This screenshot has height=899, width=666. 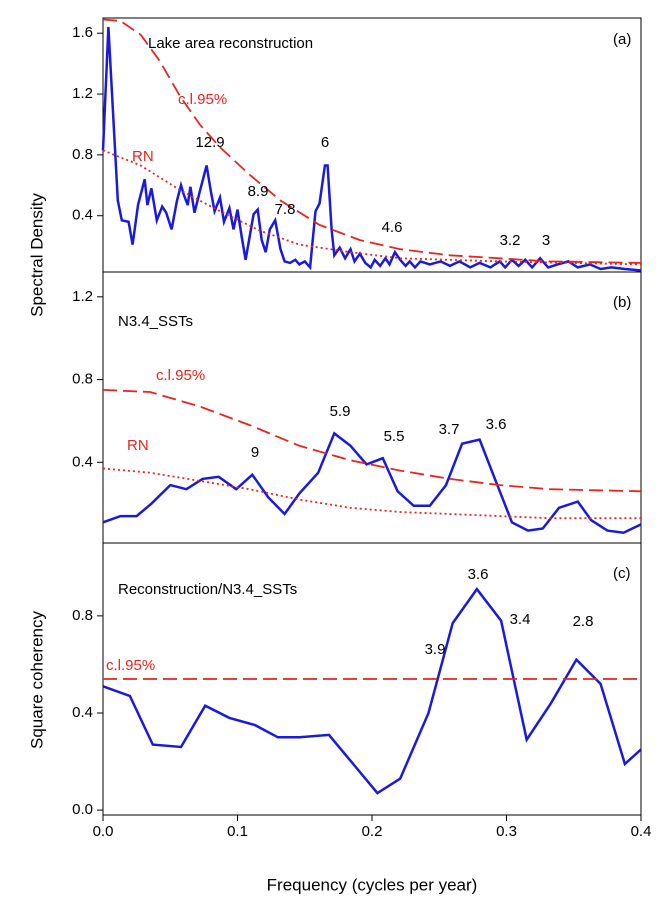 I want to click on y-tick-label: 1.6, so click(x=82, y=32).